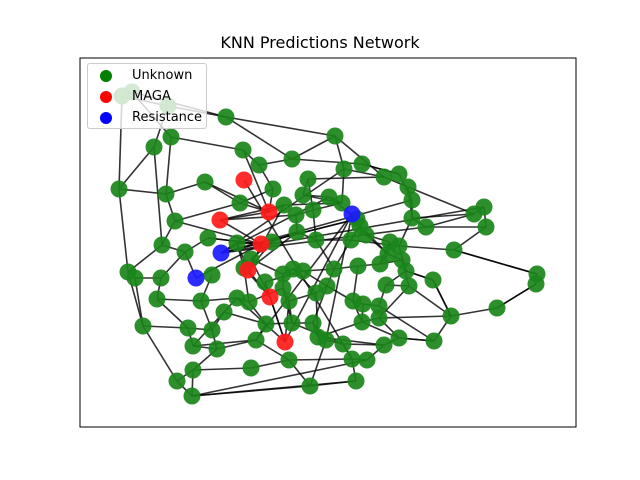 Image resolution: width=640 pixels, height=480 pixels. What do you see at coordinates (151, 96) in the screenshot?
I see `legend-label-maga: MAGA` at bounding box center [151, 96].